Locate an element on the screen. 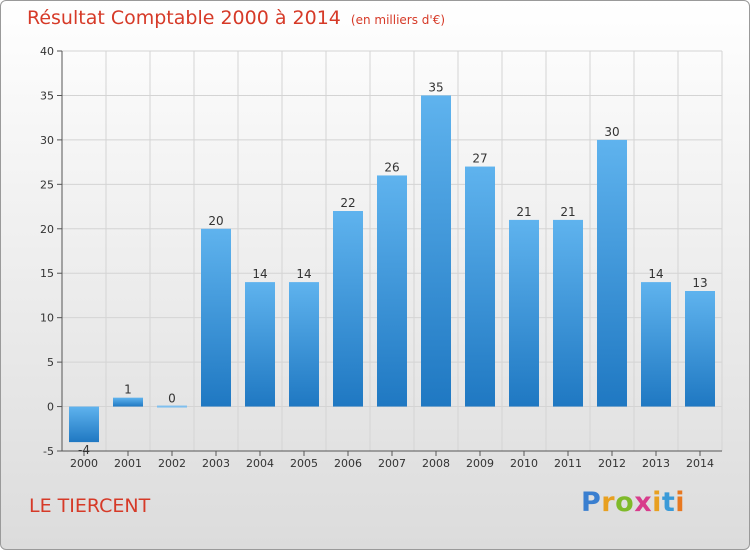 Image resolution: width=750 pixels, height=550 pixels. x-tick-label-2012: 2012 is located at coordinates (612, 463).